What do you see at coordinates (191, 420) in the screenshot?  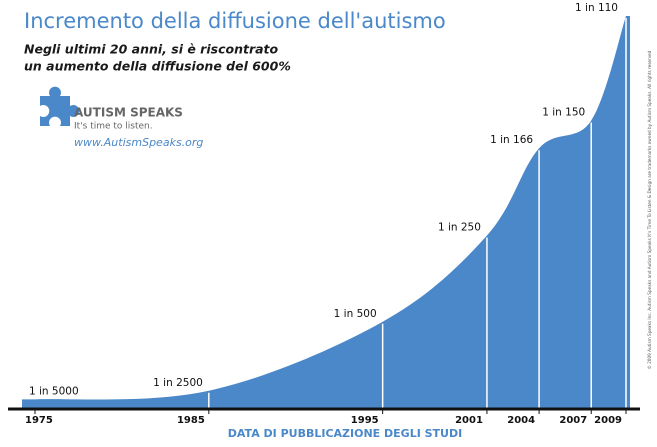 I see `x-tick-label: 1985` at bounding box center [191, 420].